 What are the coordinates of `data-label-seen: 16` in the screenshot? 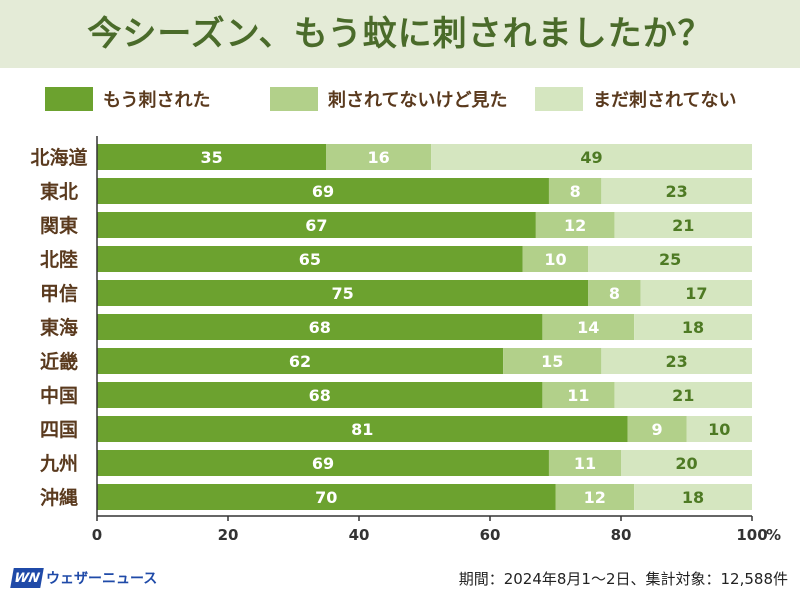 It's located at (379, 157).